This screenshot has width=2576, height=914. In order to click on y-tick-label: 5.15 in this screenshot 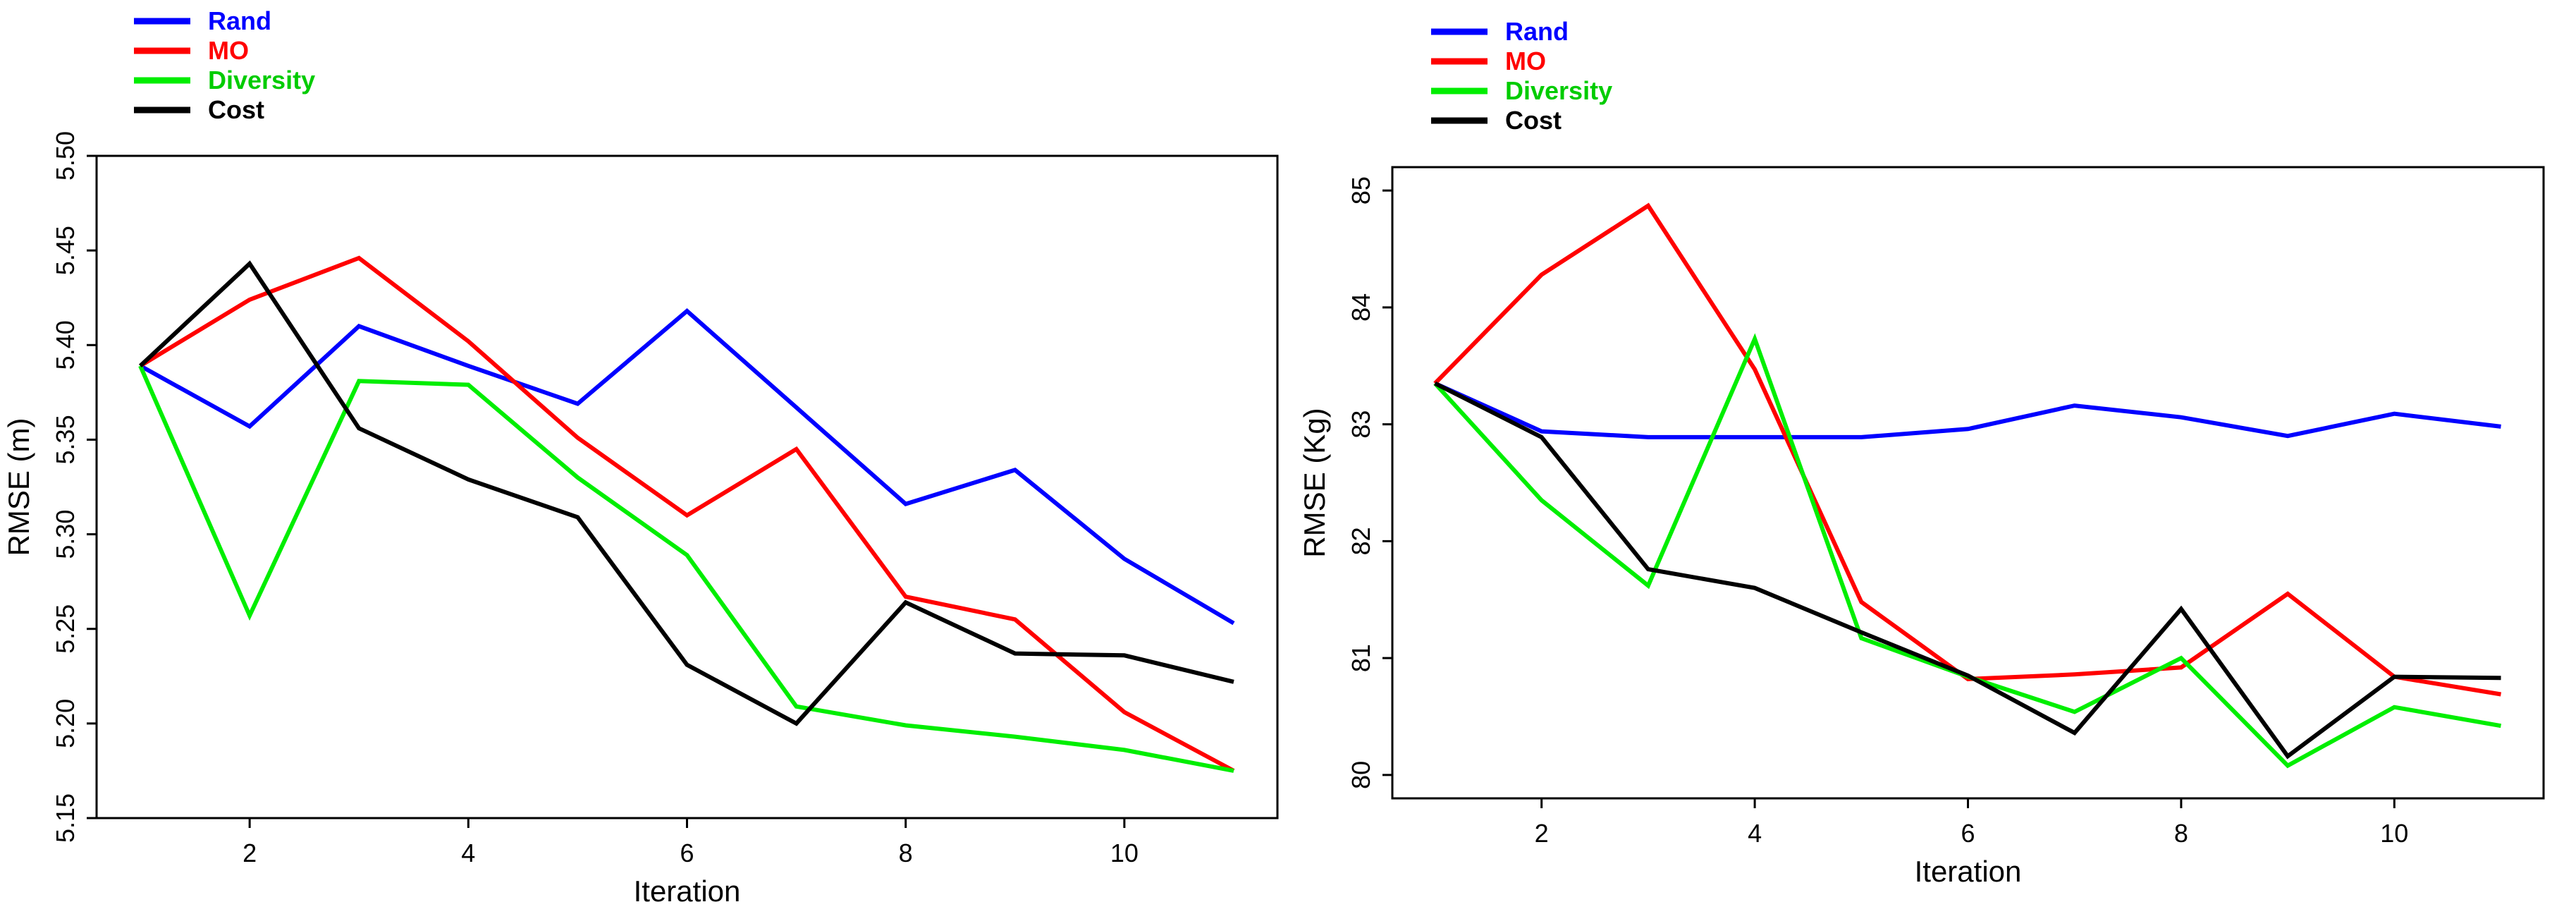, I will do `click(65, 818)`.